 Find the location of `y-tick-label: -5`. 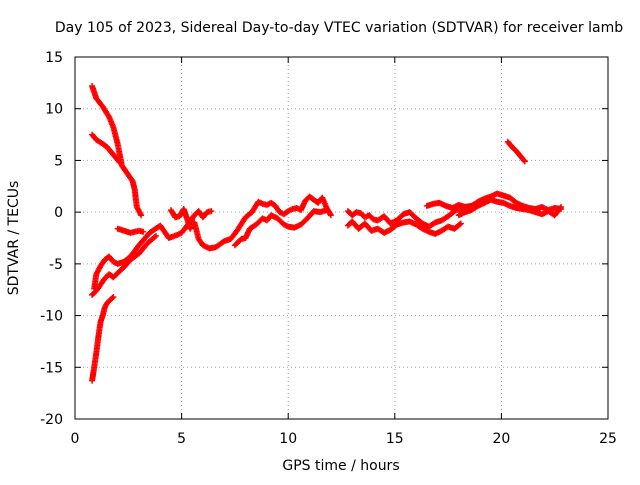

y-tick-label: -5 is located at coordinates (56, 265).